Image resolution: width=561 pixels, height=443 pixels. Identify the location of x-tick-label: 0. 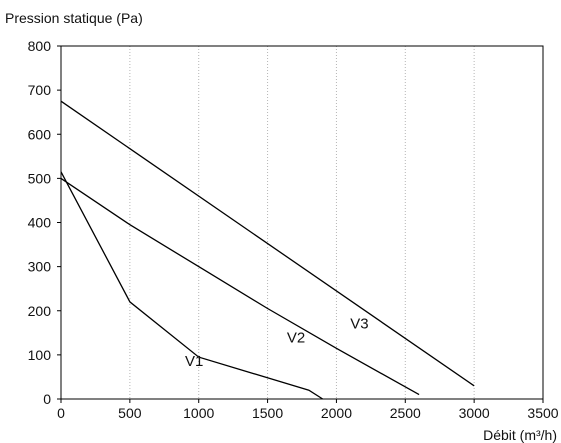
(61, 413).